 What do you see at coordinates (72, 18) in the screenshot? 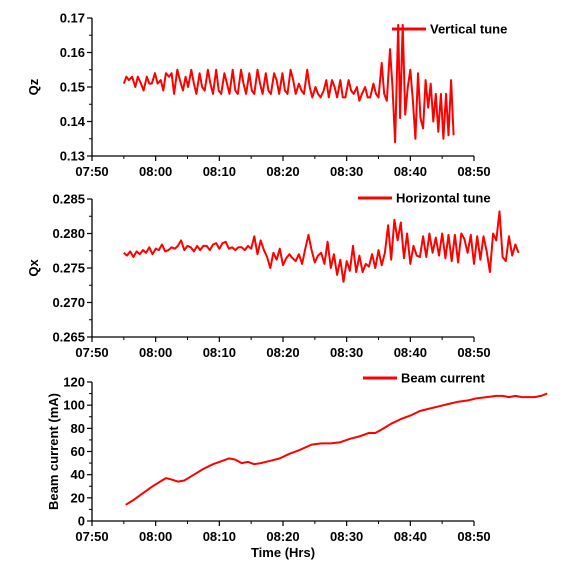
I see `y-tick-label: 0.17` at bounding box center [72, 18].